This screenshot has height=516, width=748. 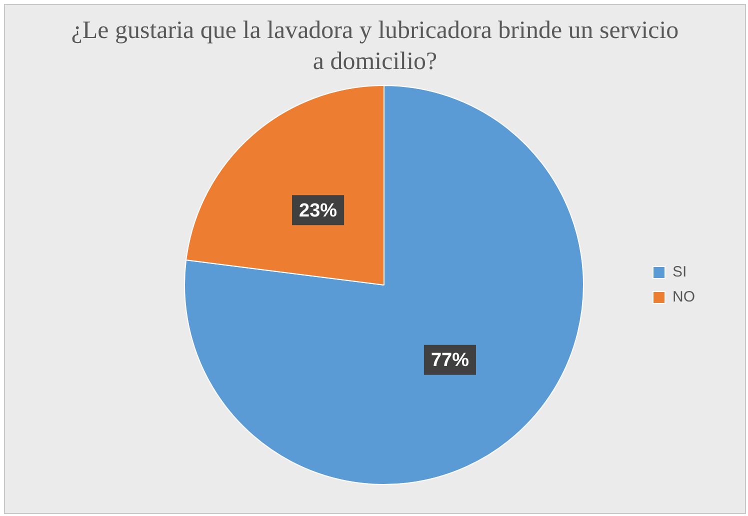 What do you see at coordinates (318, 211) in the screenshot?
I see `data-label: 23%` at bounding box center [318, 211].